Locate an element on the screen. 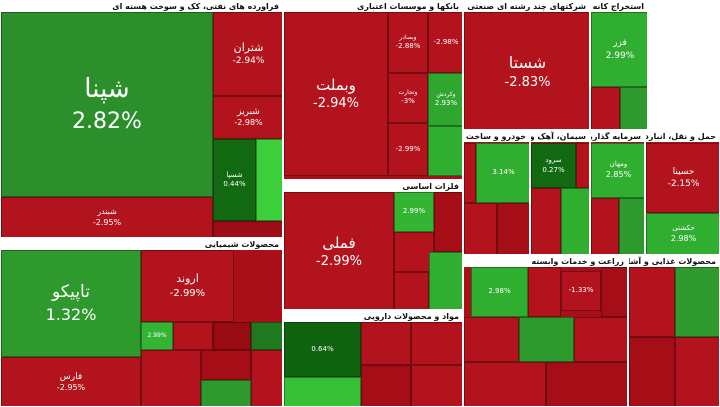 The image size is (720, 407). sector: 0.64% مواد و محصولات دارویی is located at coordinates (373, 358).